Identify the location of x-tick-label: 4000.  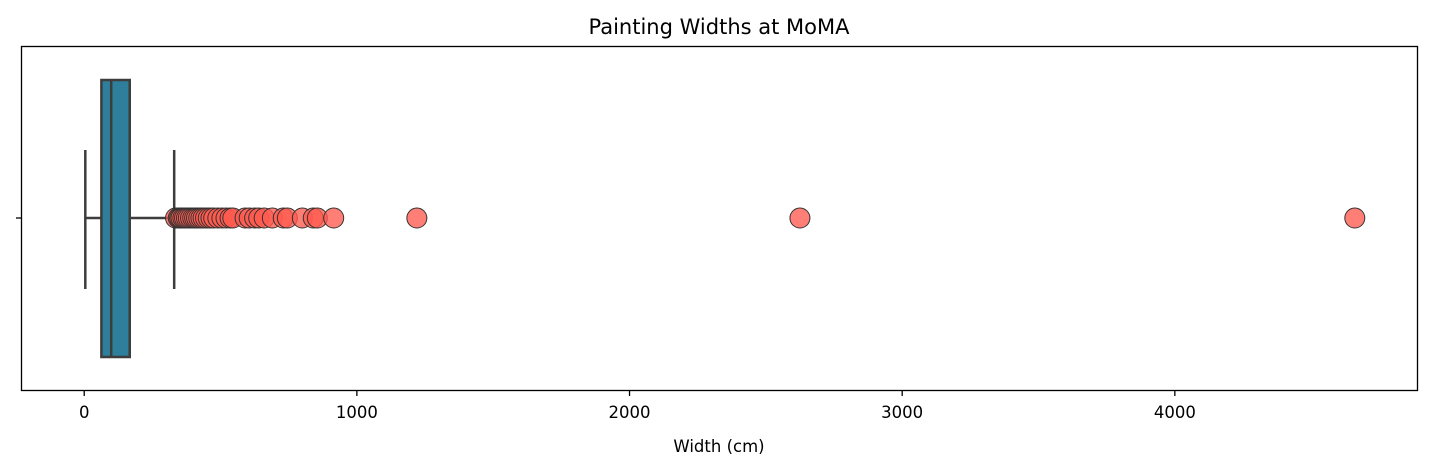
(1175, 412).